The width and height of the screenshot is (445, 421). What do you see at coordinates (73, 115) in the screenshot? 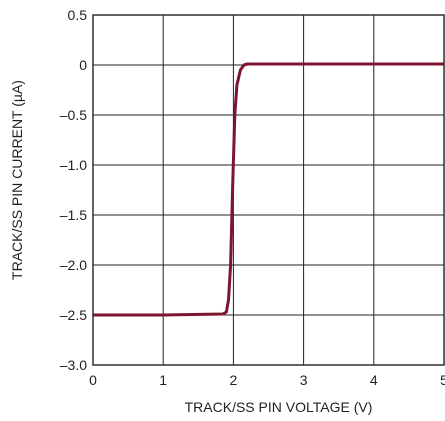
I see `y-tick-label-2: –0.5` at bounding box center [73, 115].